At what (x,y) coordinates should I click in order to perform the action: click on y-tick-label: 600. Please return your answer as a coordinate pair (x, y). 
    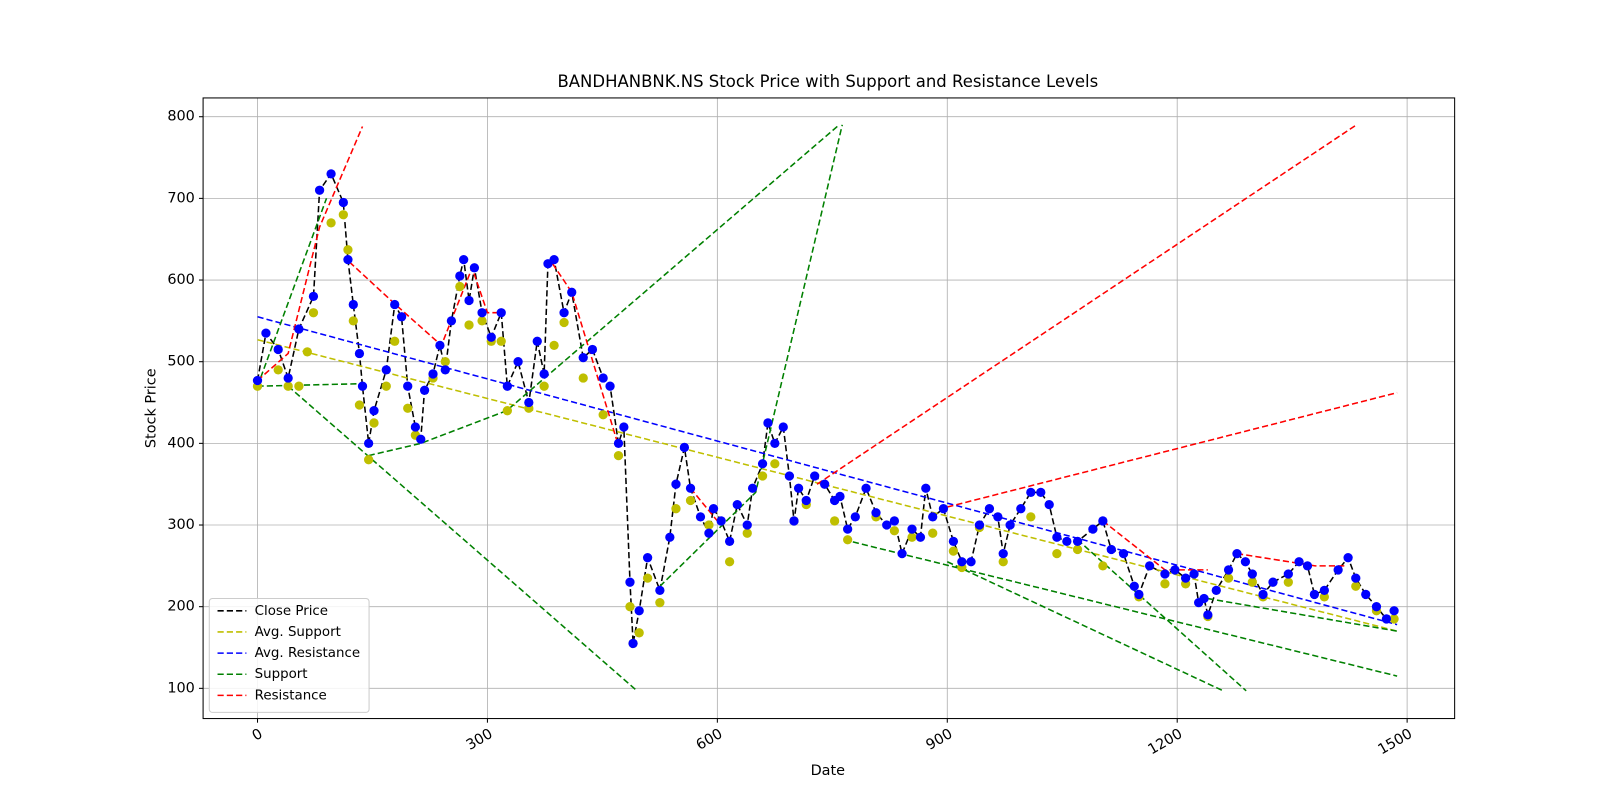
    Looking at the image, I should click on (181, 280).